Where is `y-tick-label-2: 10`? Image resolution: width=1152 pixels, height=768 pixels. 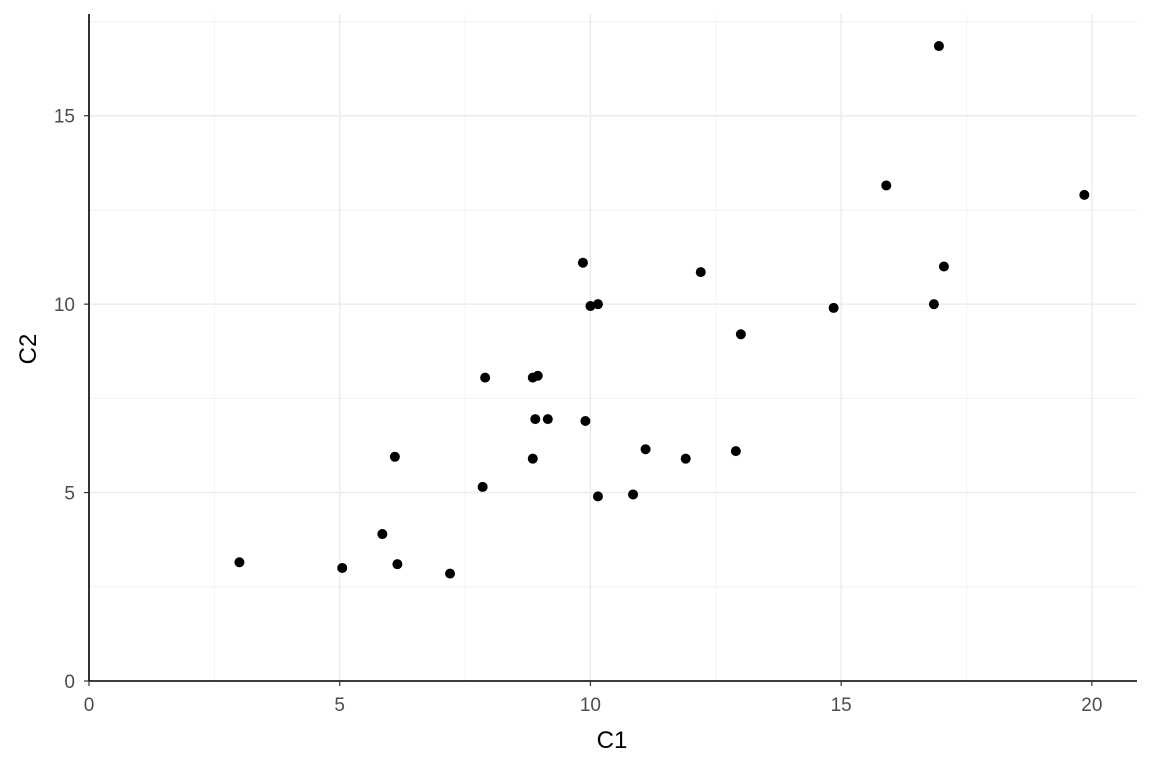
y-tick-label-2: 10 is located at coordinates (64, 305).